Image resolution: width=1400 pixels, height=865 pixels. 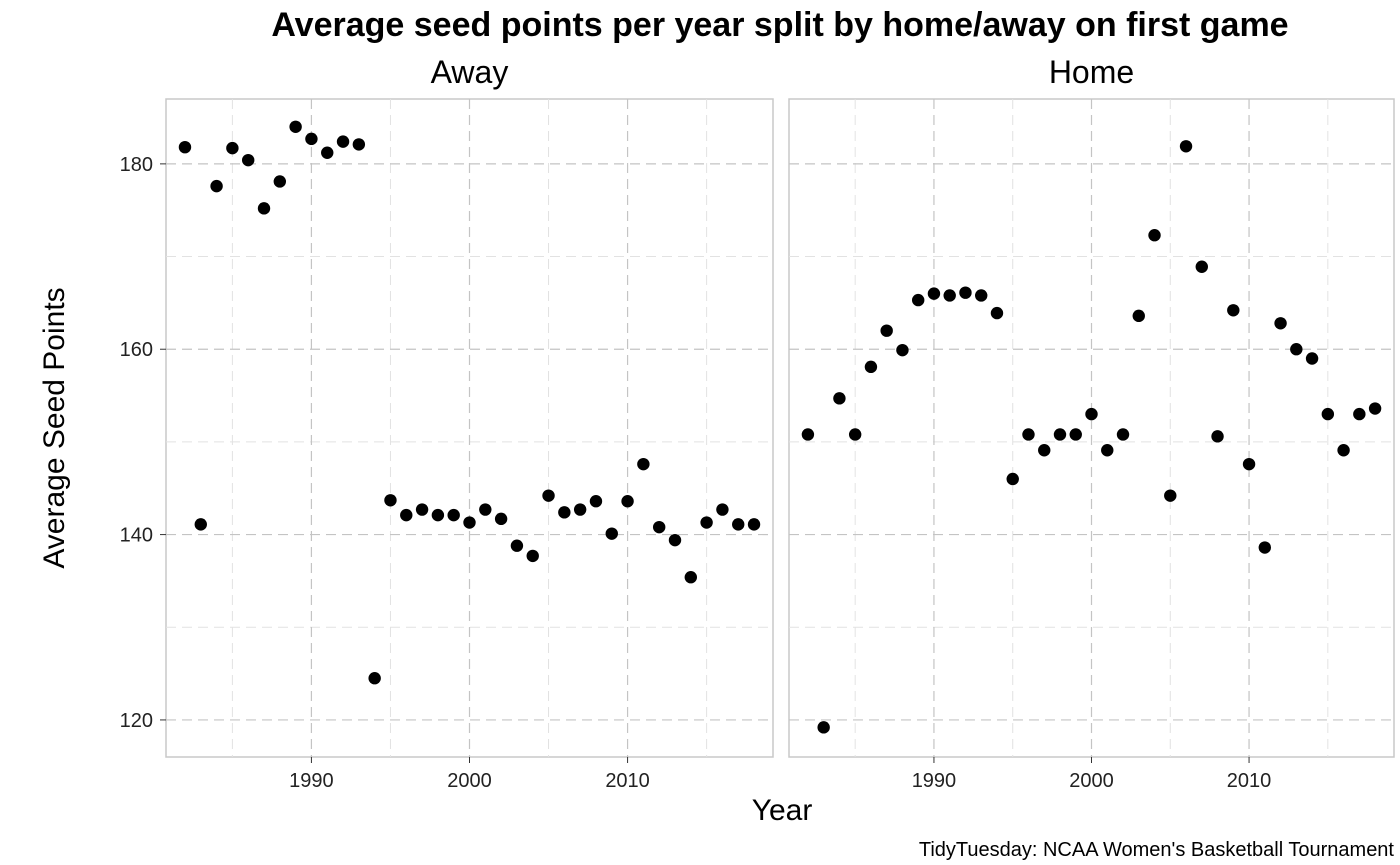 What do you see at coordinates (136, 721) in the screenshot?
I see `y-tick-label: 120` at bounding box center [136, 721].